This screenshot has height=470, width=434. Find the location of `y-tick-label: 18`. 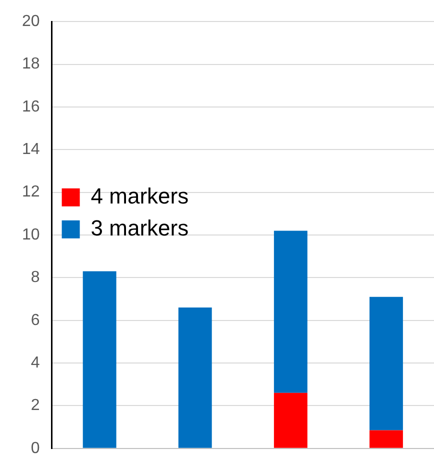

y-tick-label: 18 is located at coordinates (31, 64).